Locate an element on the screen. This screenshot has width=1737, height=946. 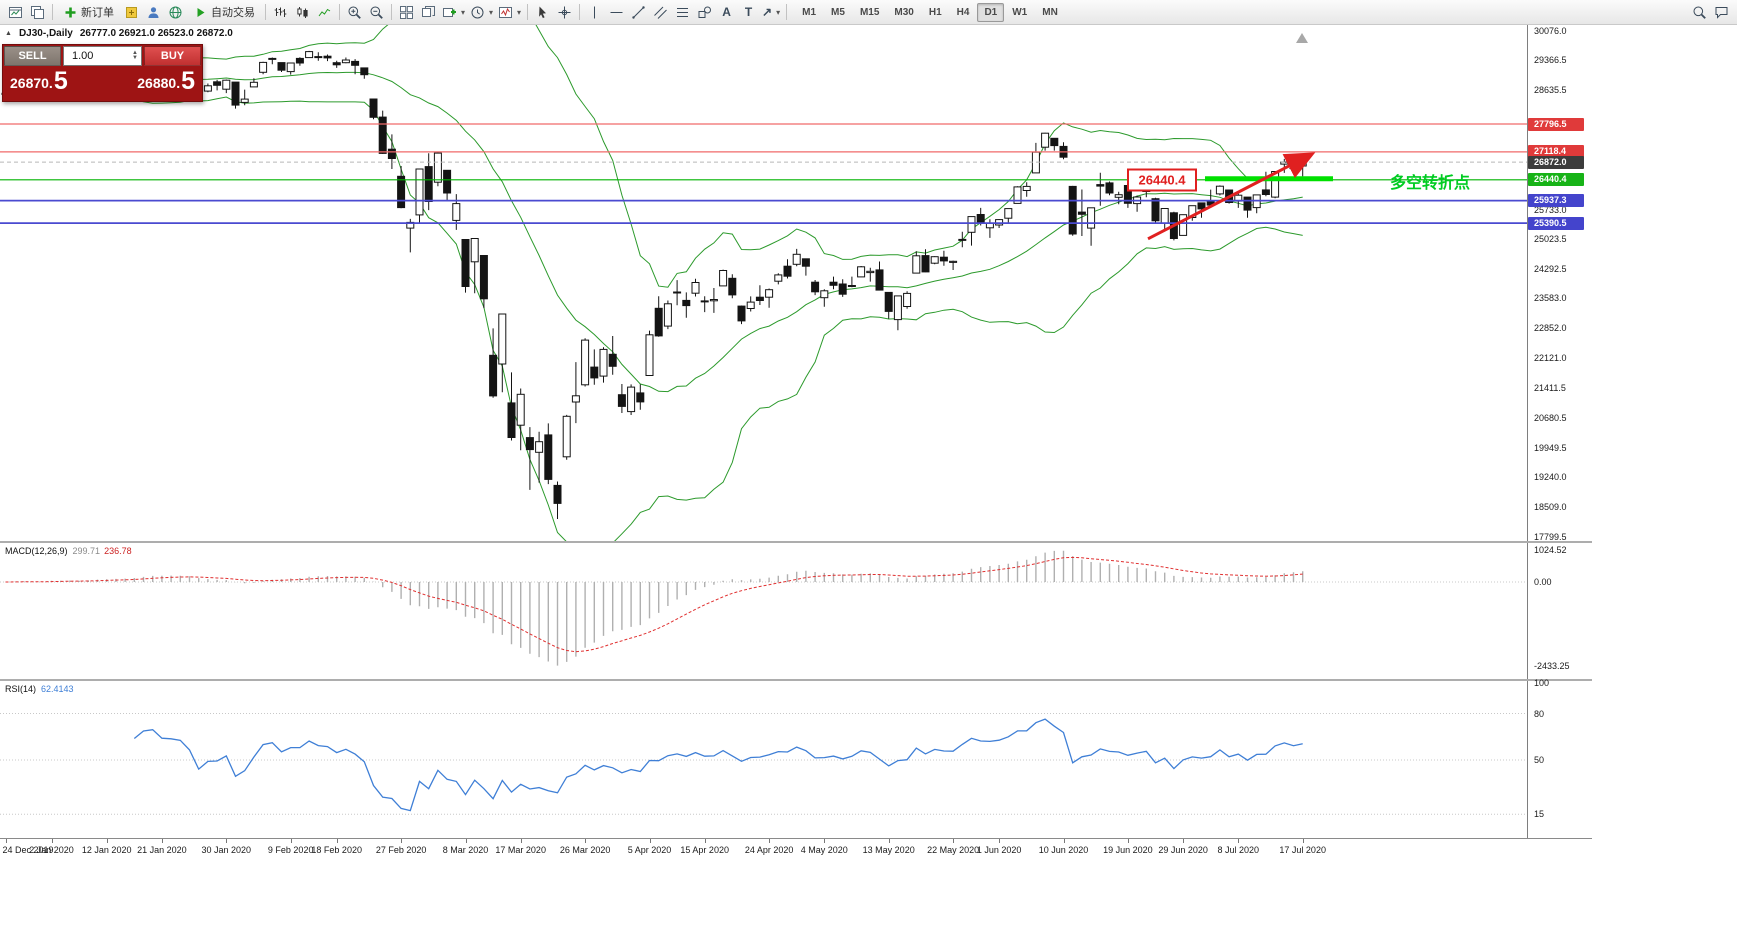
label-tool-icon: T is located at coordinates (748, 11).